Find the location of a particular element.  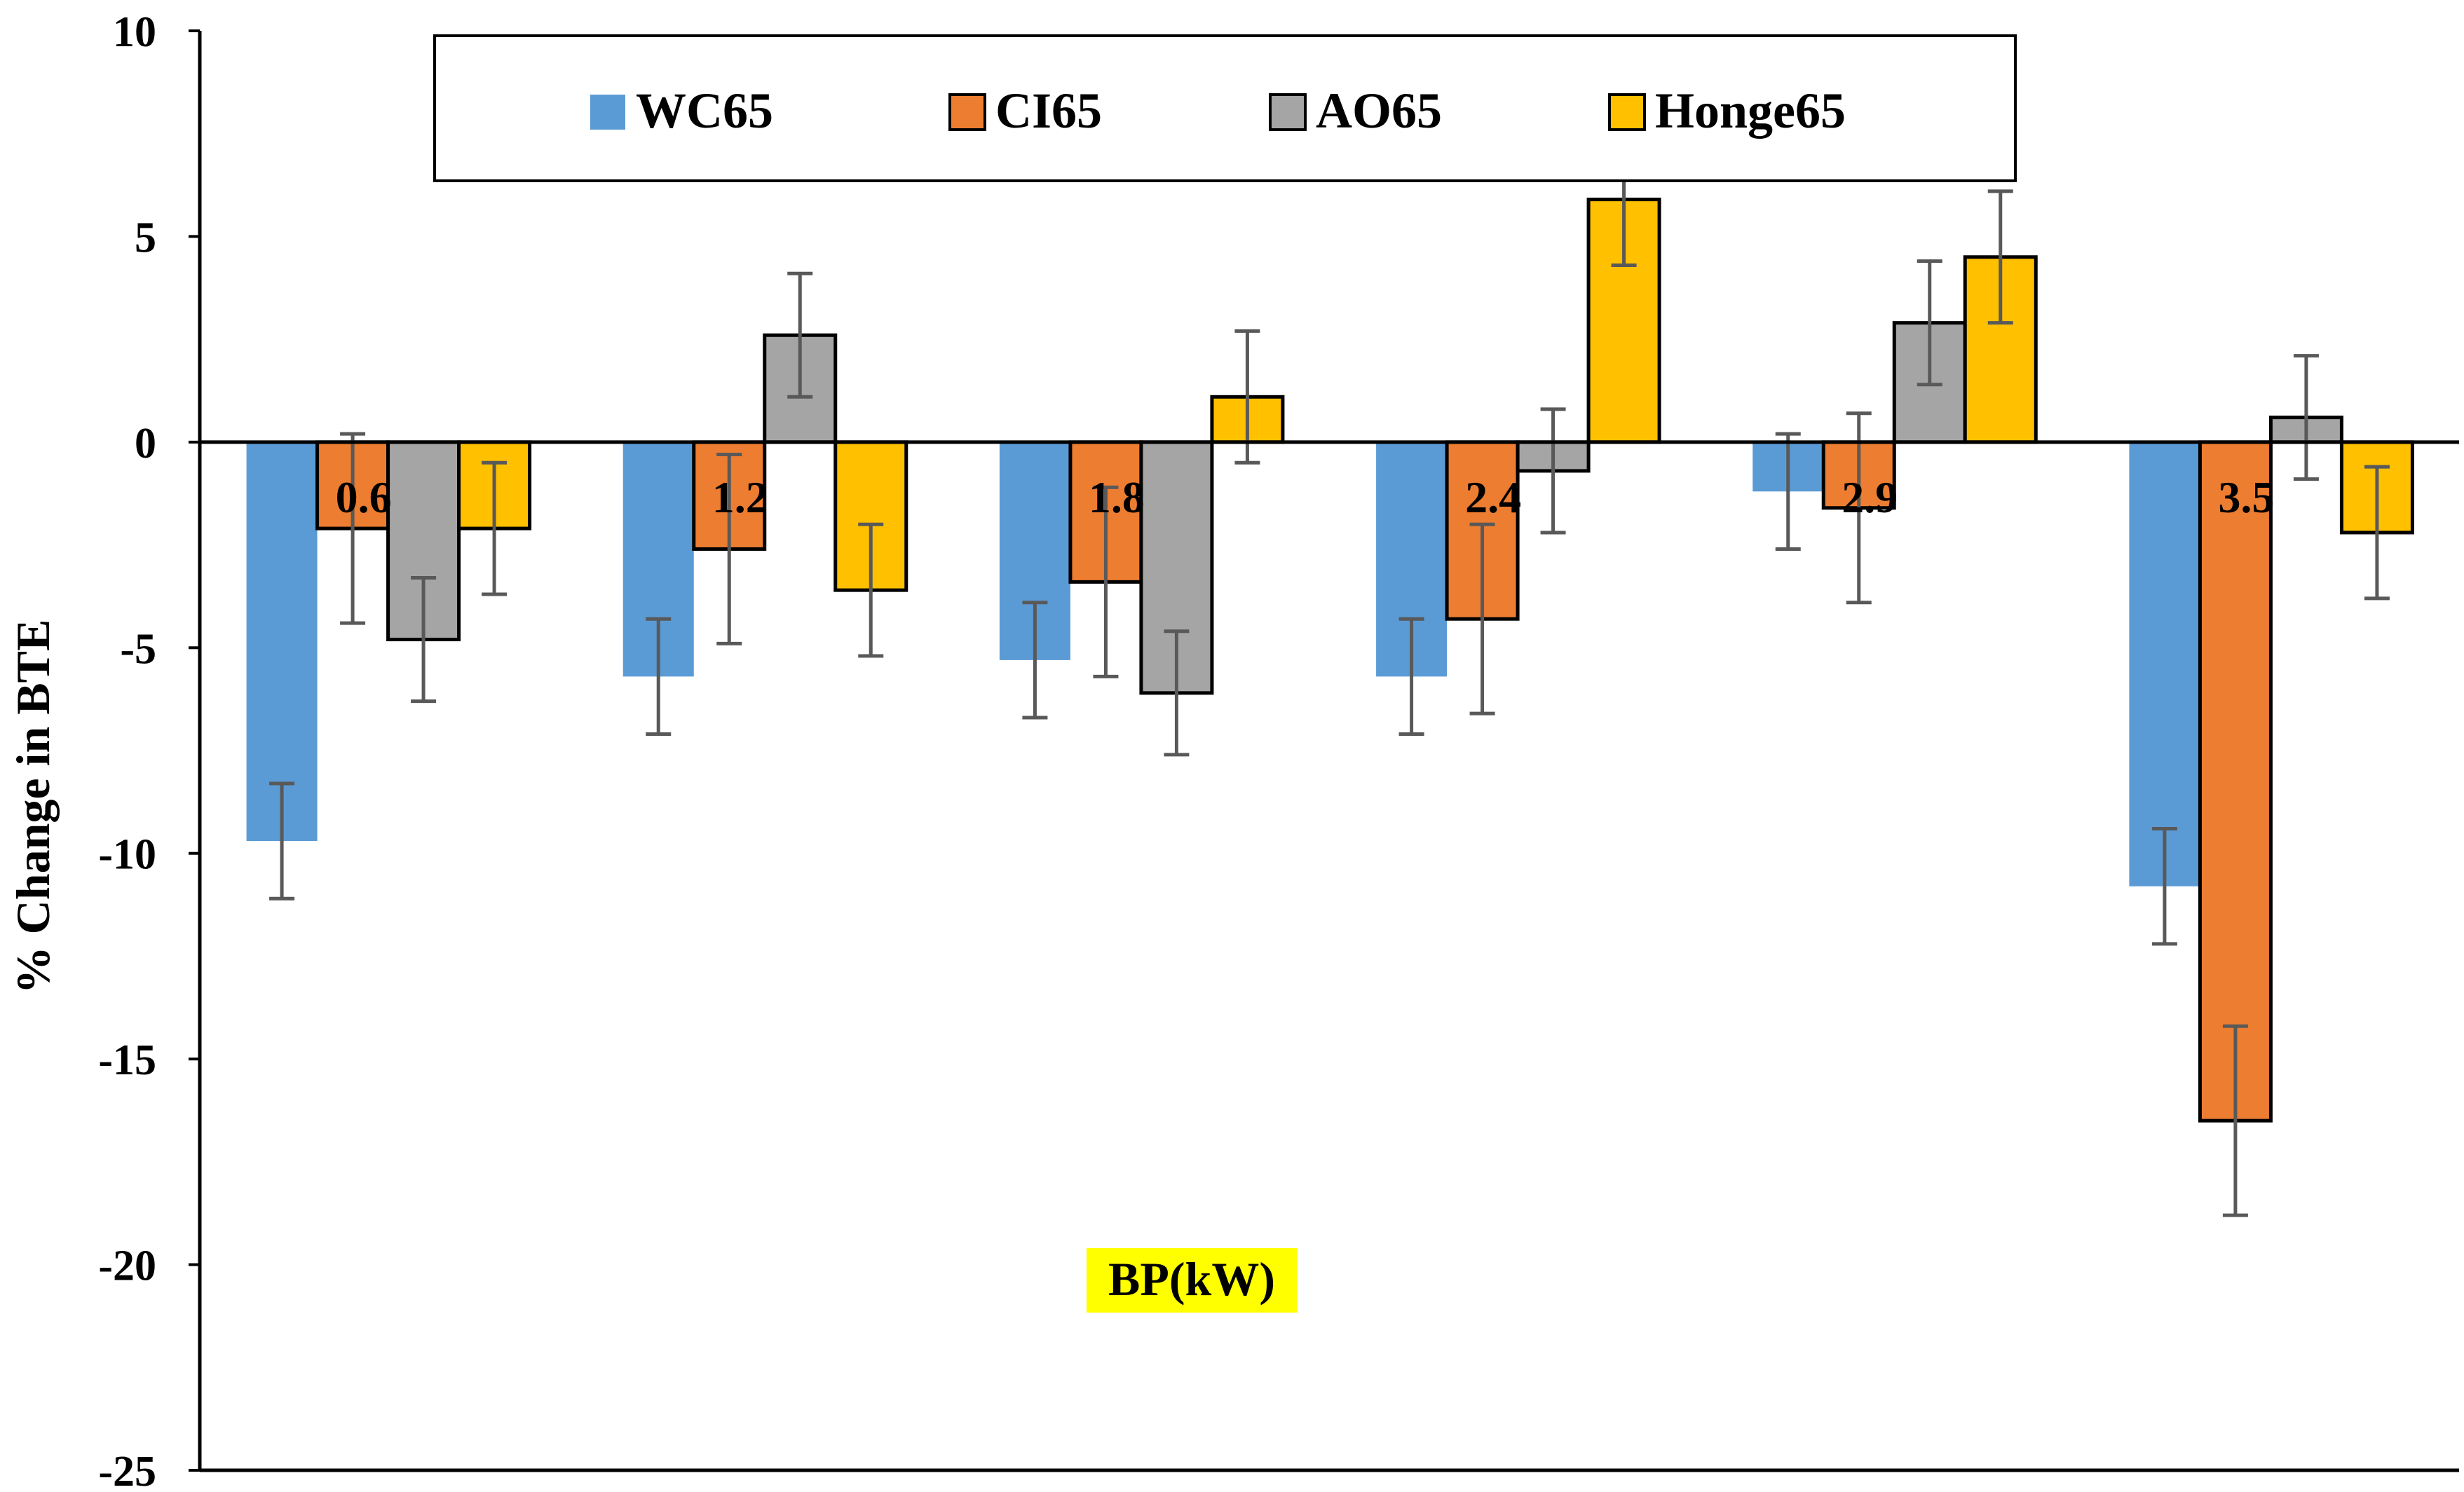

y-tick-label--5: -5 is located at coordinates (138, 649).